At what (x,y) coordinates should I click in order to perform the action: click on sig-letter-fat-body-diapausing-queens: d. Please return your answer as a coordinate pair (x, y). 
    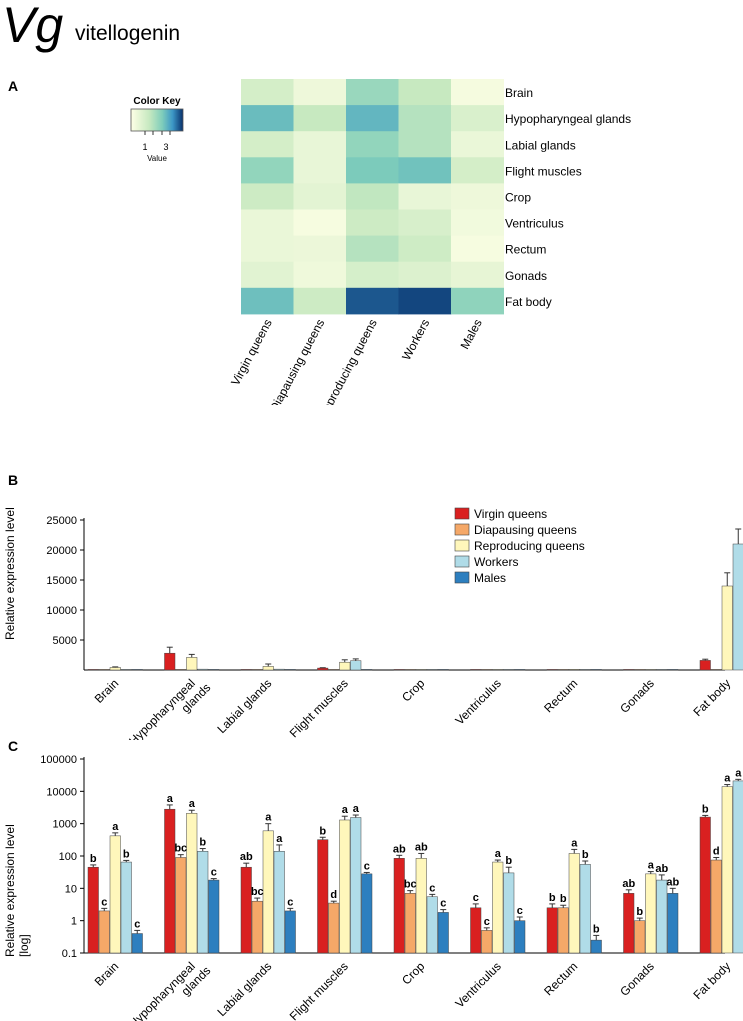
    Looking at the image, I should click on (716, 851).